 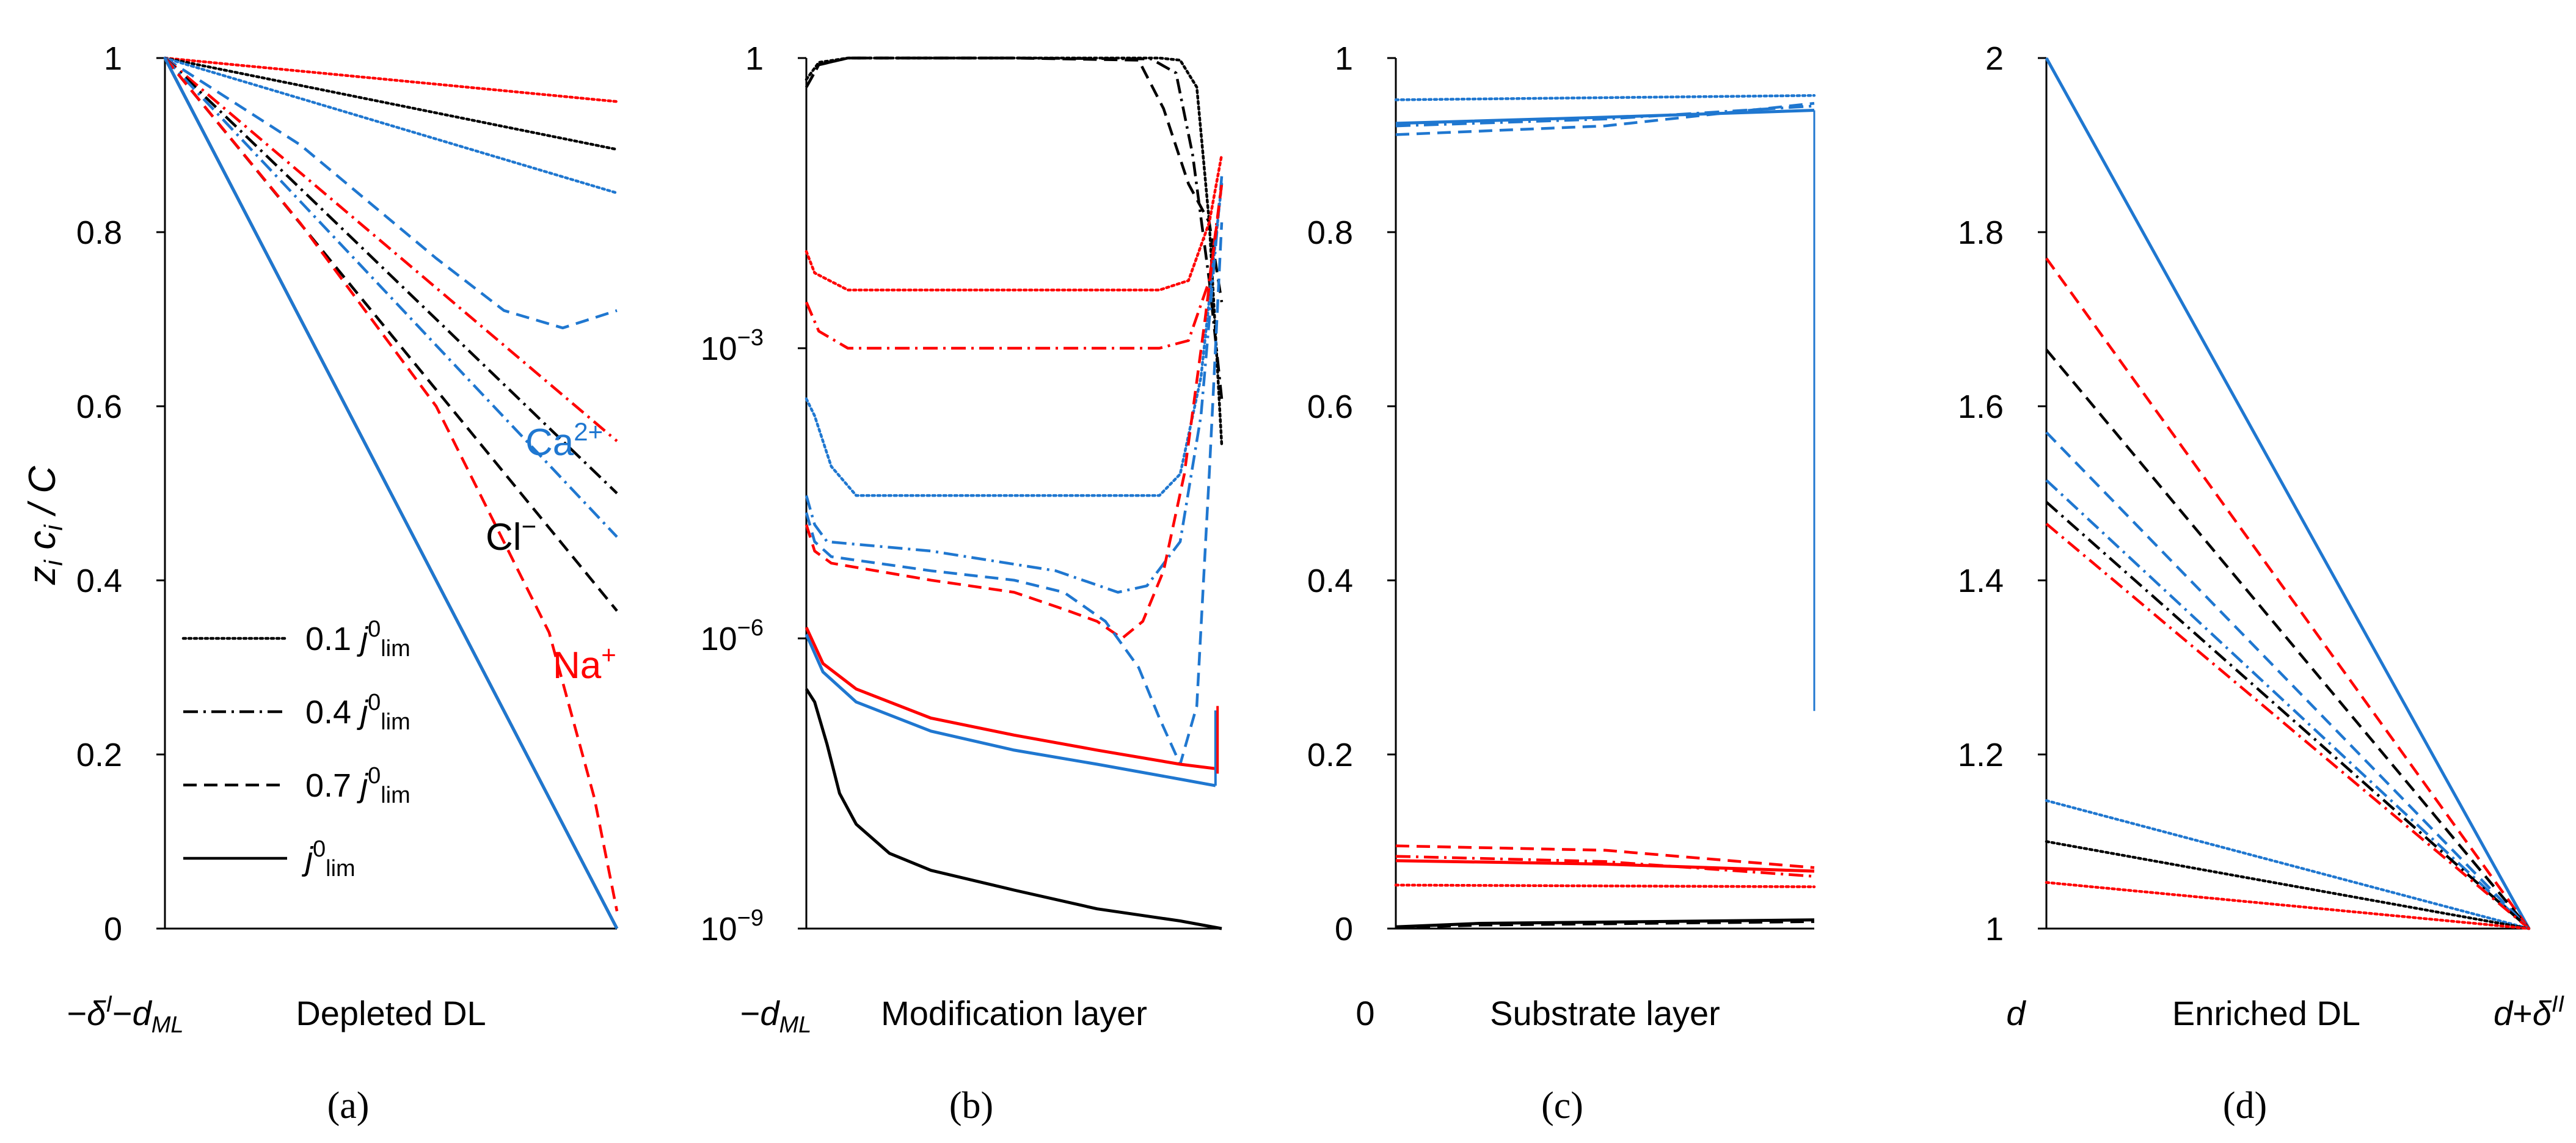 I want to click on annotation-ca: Ca2+, so click(x=564, y=440).